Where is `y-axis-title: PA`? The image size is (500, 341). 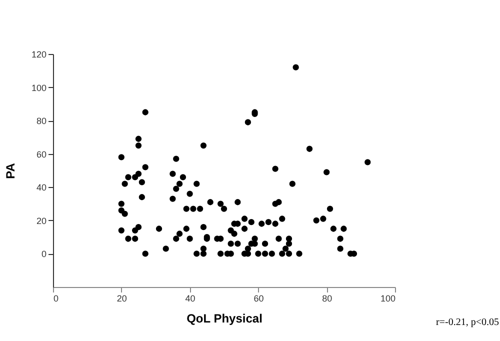
y-axis-title: PA is located at coordinates (10, 170).